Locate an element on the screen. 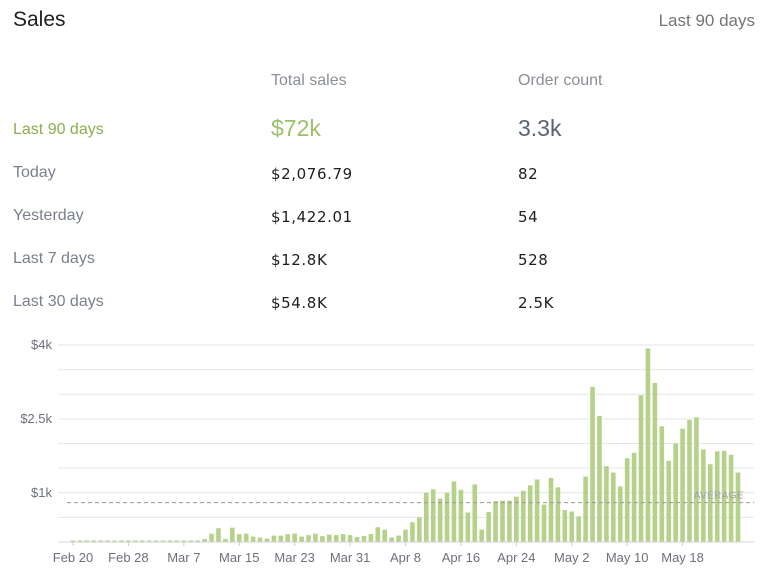 Image resolution: width=764 pixels, height=578 pixels. average-label: AVERAGE is located at coordinates (719, 496).